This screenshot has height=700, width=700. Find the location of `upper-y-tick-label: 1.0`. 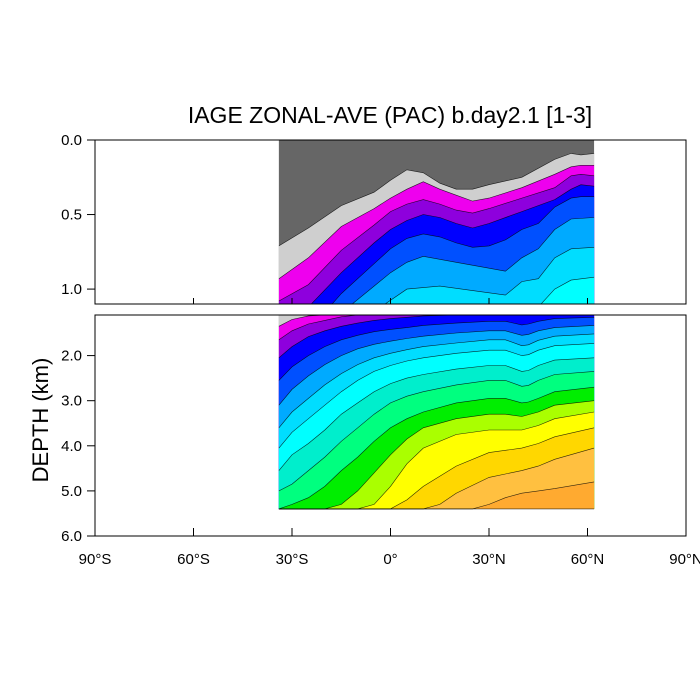

upper-y-tick-label: 1.0 is located at coordinates (71, 289).